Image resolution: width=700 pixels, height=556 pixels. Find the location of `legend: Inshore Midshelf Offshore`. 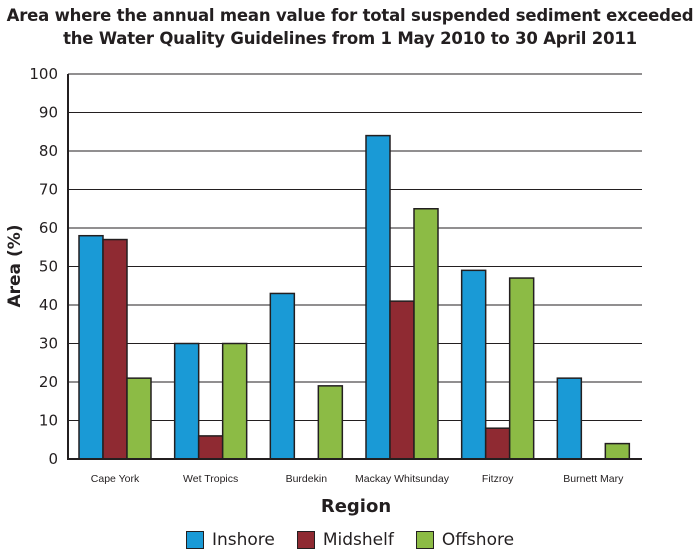

legend: Inshore Midshelf Offshore is located at coordinates (350, 540).